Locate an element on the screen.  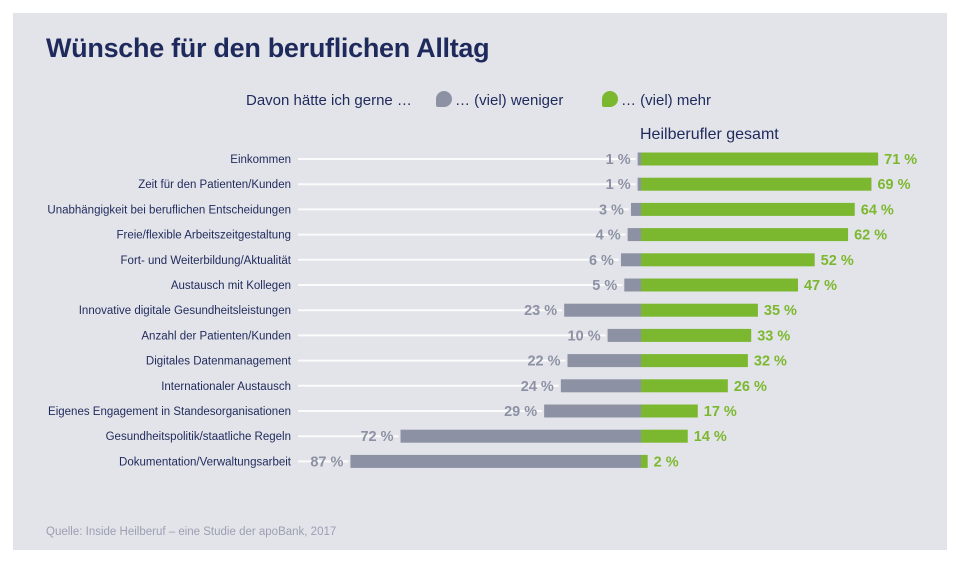
value-label-more: 64 % is located at coordinates (877, 210).